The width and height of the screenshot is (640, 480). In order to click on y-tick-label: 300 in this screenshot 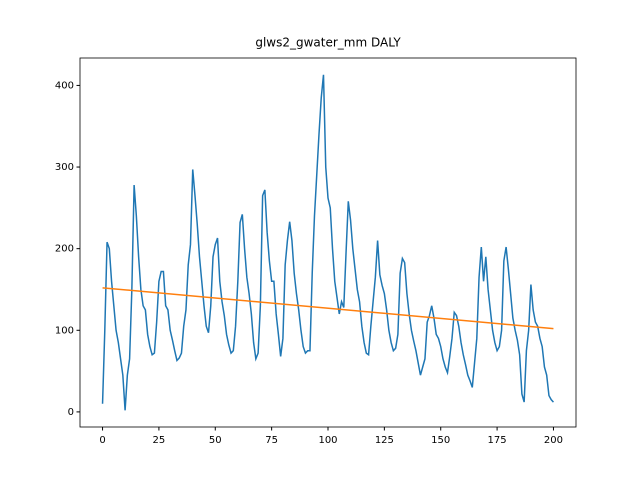, I will do `click(64, 167)`.